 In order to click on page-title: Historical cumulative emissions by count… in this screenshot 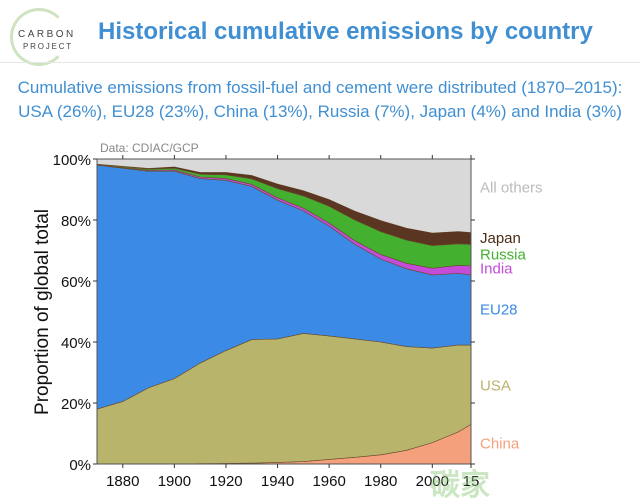, I will do `click(345, 31)`.